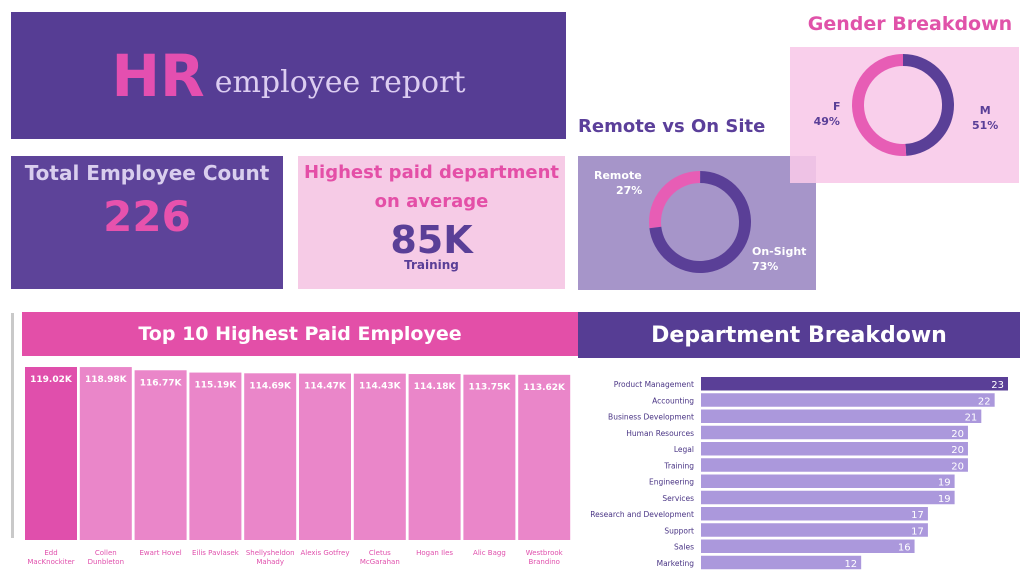 The image size is (1030, 579). I want to click on top-paid-category-label: Alic Bagg, so click(489, 553).